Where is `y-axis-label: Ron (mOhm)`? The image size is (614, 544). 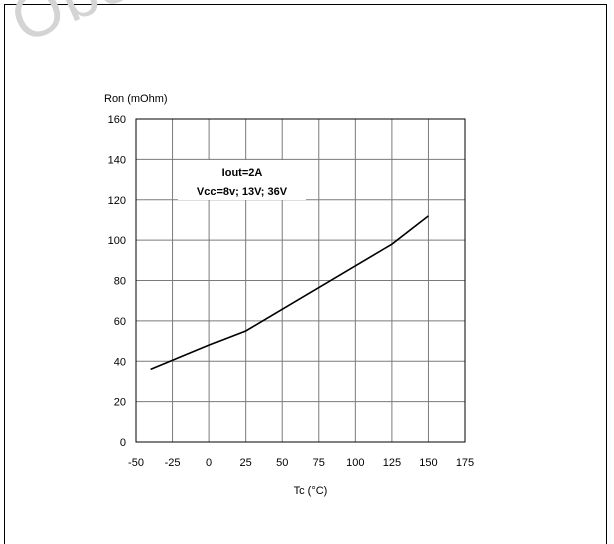 y-axis-label: Ron (mOhm) is located at coordinates (136, 99).